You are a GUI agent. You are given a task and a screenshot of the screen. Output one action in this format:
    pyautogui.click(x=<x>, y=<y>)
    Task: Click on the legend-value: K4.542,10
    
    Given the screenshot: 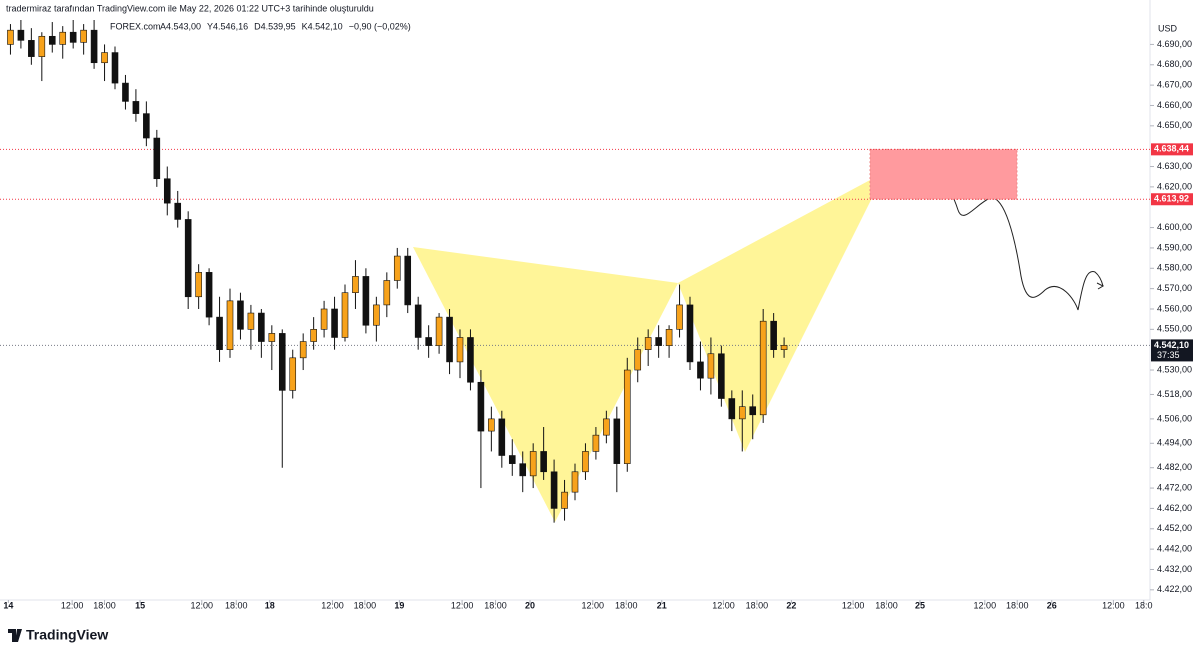 What is the action you would take?
    pyautogui.click(x=322, y=26)
    